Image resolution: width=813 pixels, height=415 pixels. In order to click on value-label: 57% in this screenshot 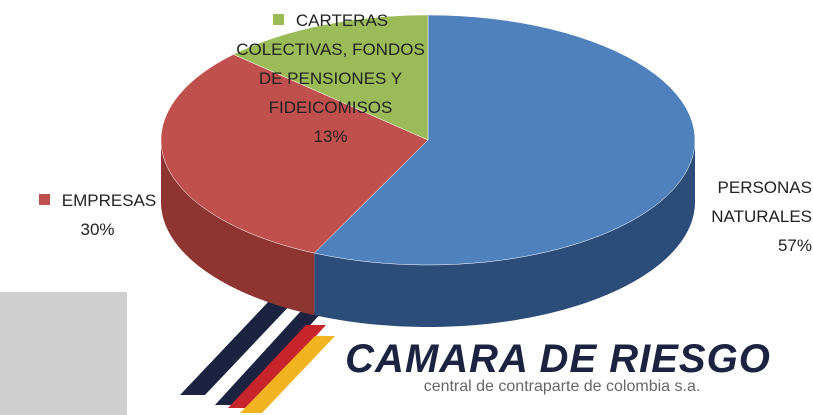, I will do `click(794, 245)`.